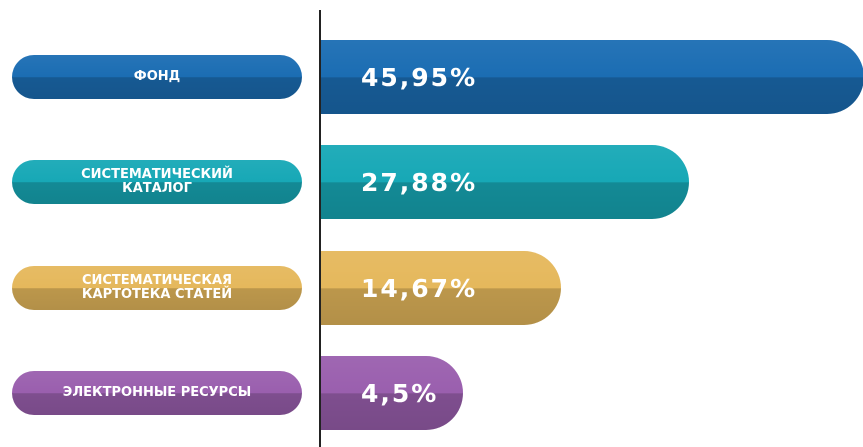  I want to click on bar: 27,88%, so click(505, 182).